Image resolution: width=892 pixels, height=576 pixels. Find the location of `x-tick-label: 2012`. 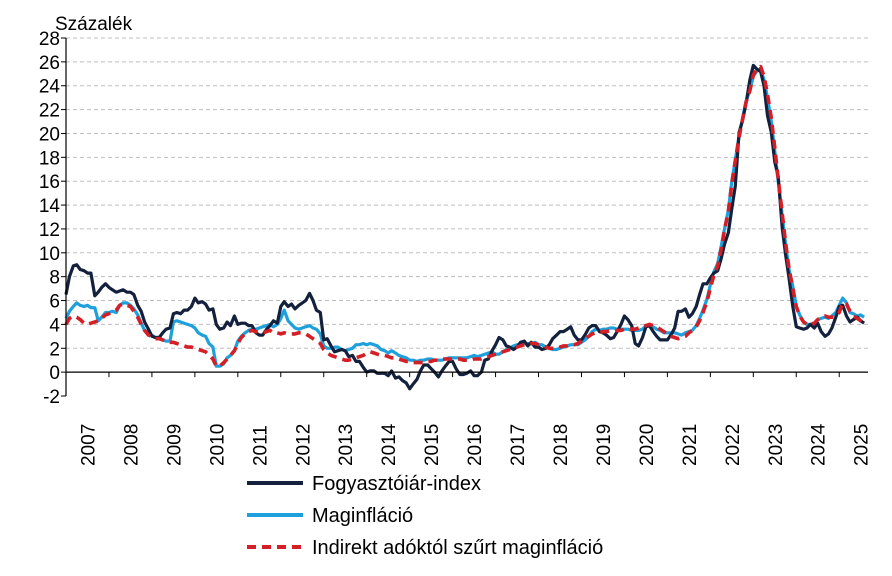

x-tick-label: 2012 is located at coordinates (303, 445).